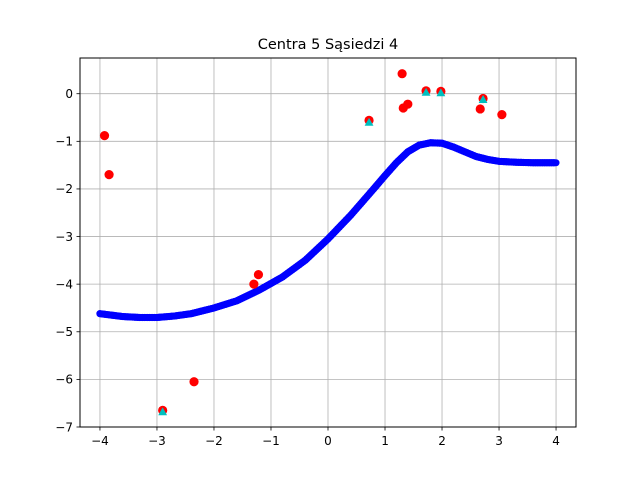 Image resolution: width=640 pixels, height=485 pixels. What do you see at coordinates (64, 237) in the screenshot?
I see `y-tick-label: −3` at bounding box center [64, 237].